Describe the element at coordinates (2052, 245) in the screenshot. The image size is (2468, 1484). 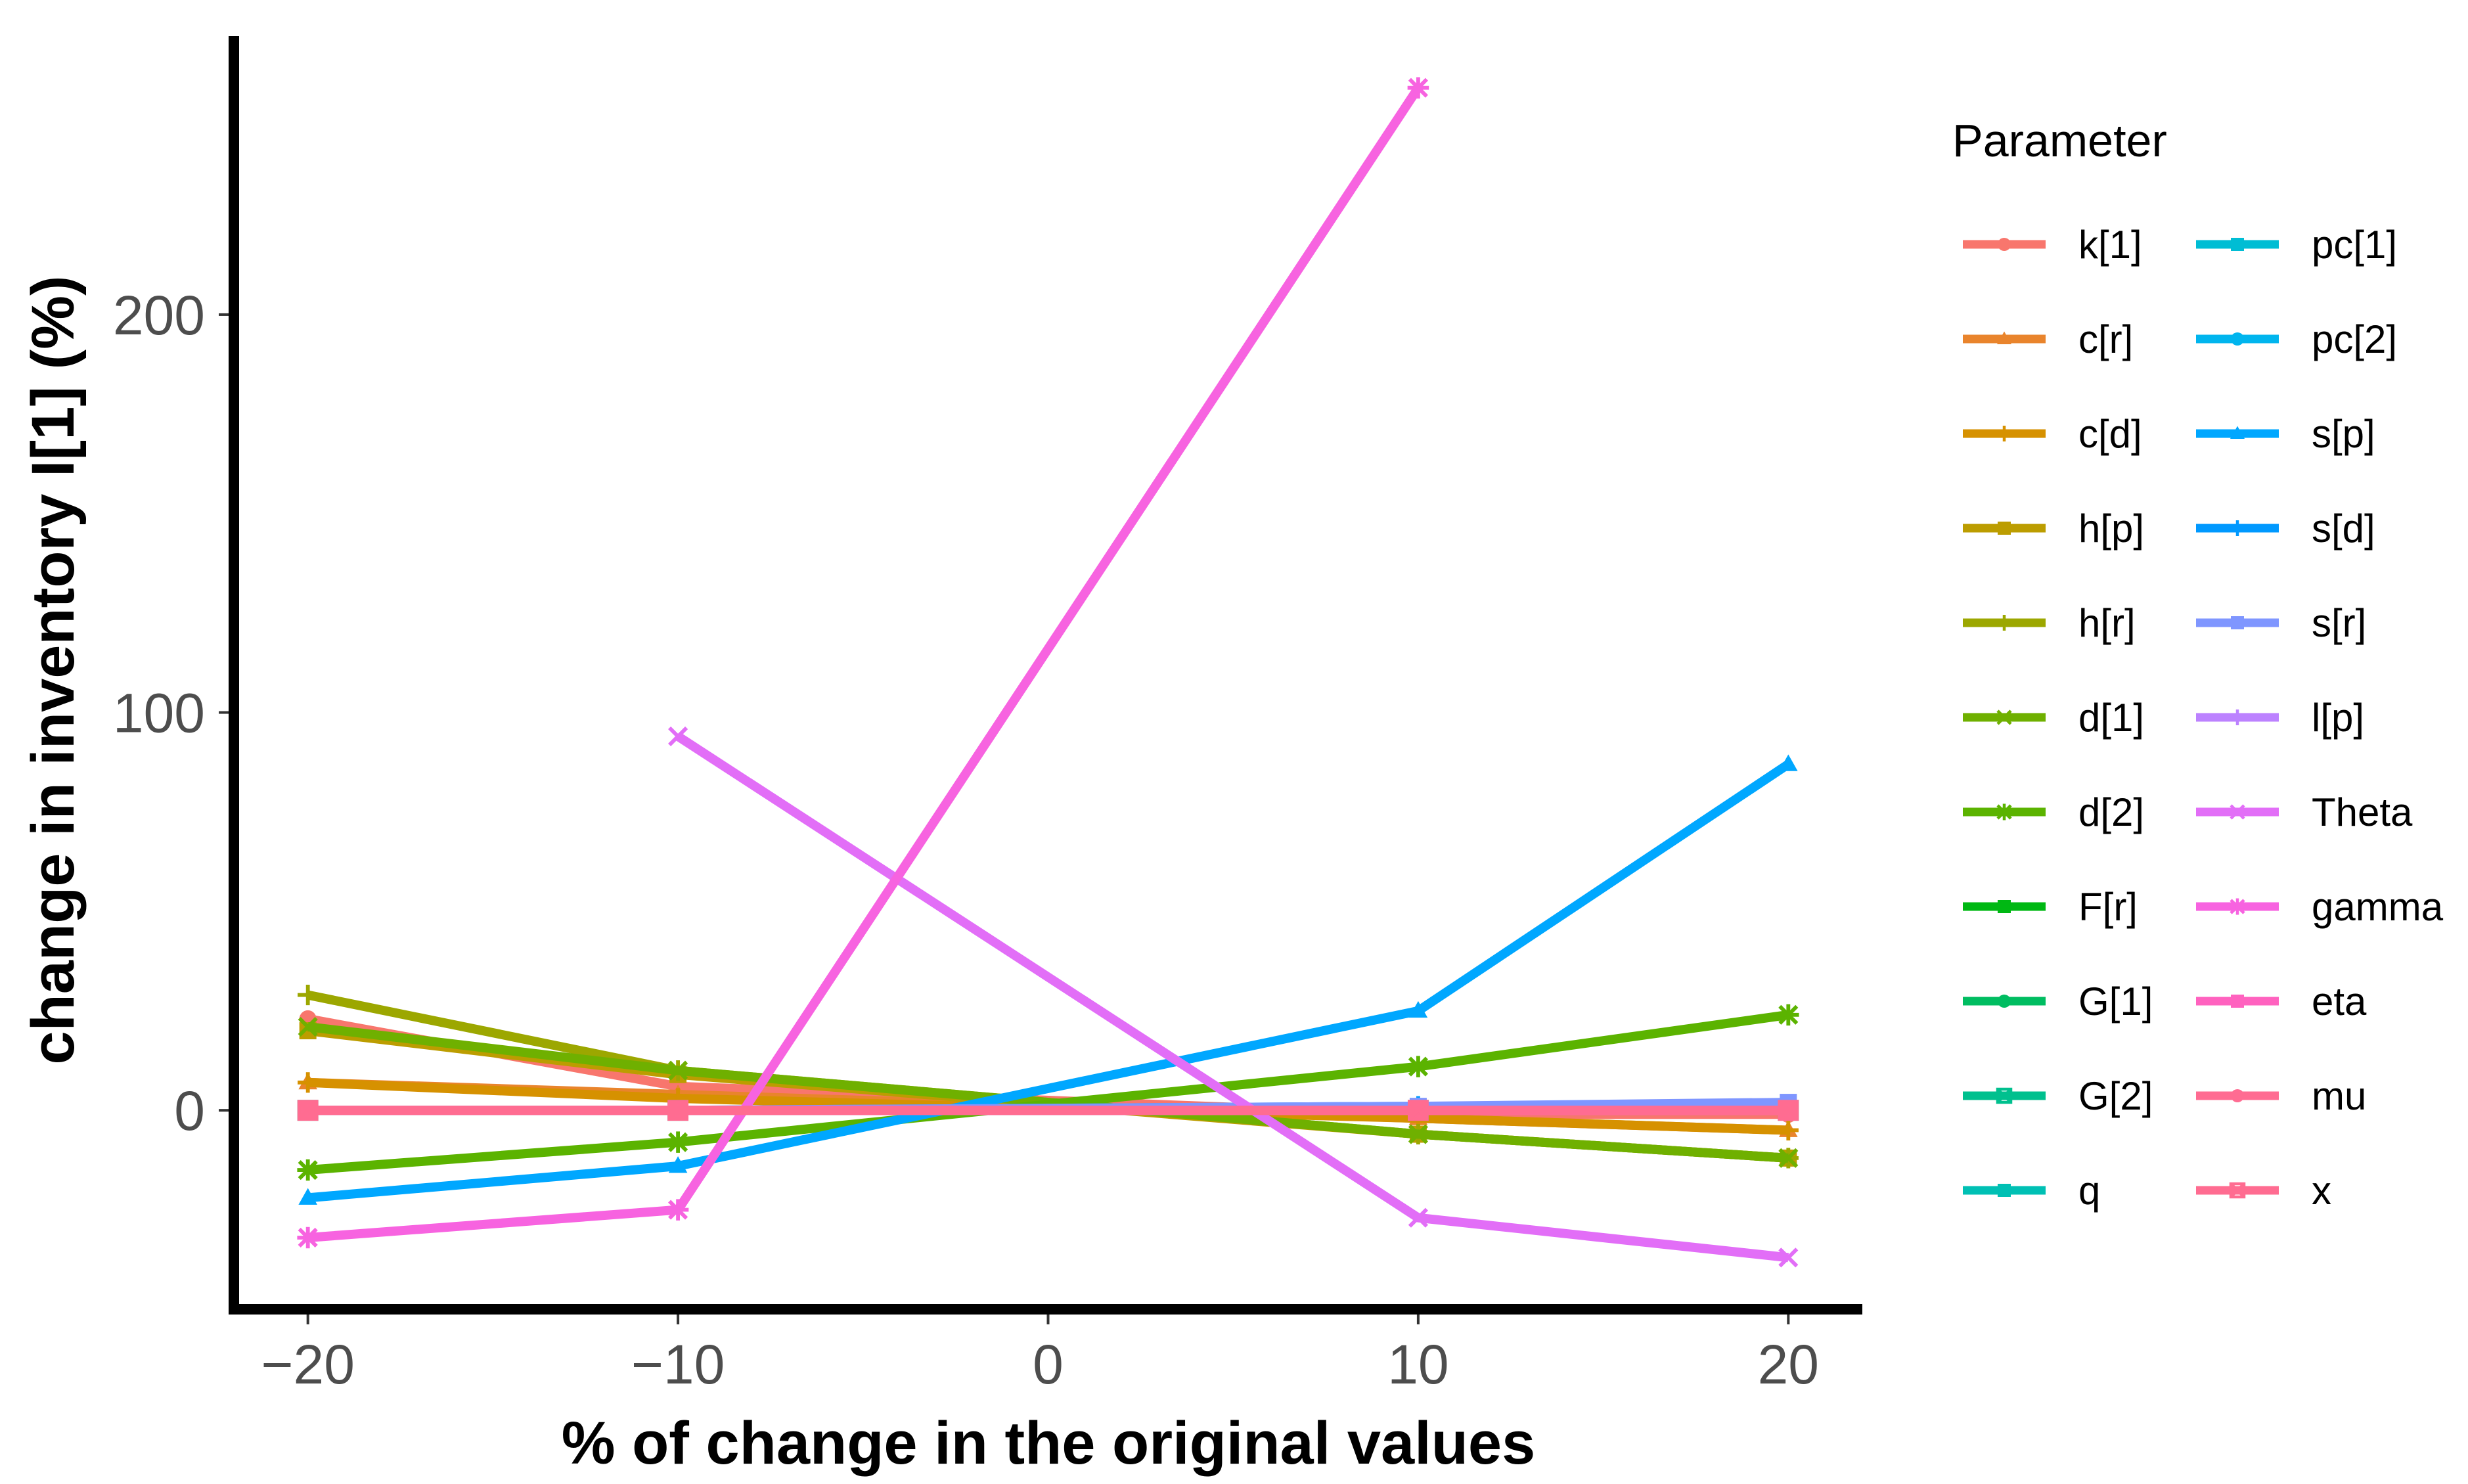
I see `legend-item-k-1: k[1]` at that location.